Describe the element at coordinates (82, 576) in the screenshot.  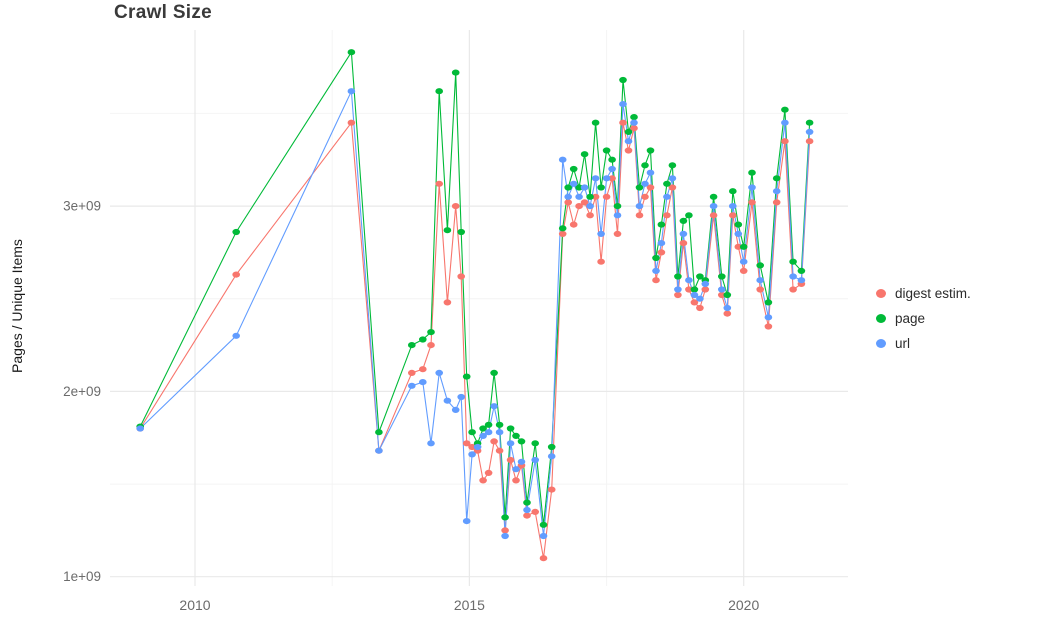
I see `y-tick-label: 1e+09` at that location.